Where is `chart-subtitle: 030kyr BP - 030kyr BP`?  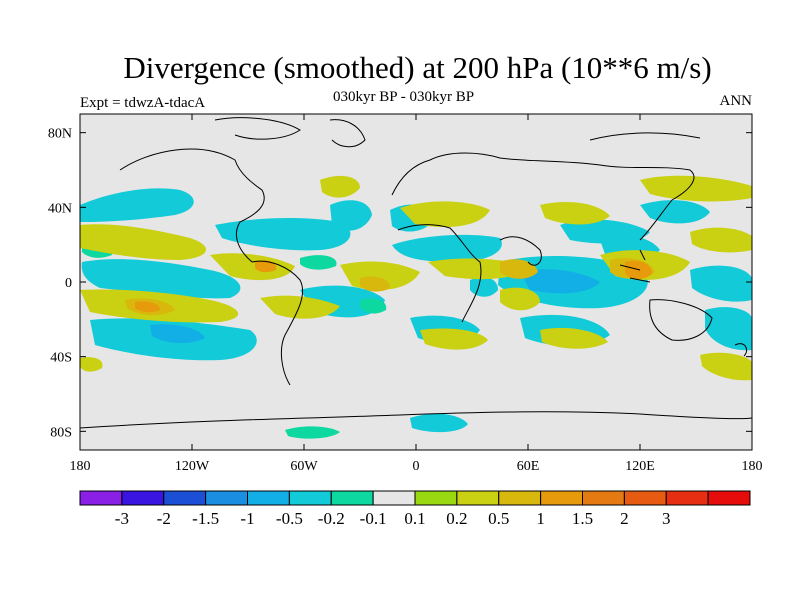
chart-subtitle: 030kyr BP - 030kyr BP is located at coordinates (404, 97).